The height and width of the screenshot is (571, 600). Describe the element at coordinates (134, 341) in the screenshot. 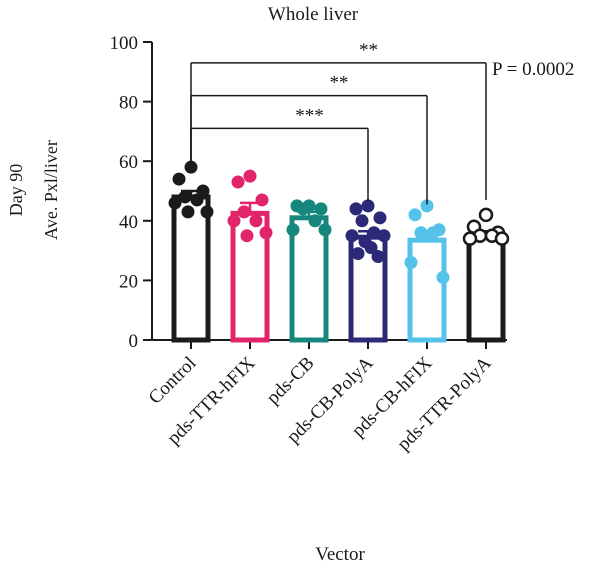

I see `y-tick-label: 0` at that location.